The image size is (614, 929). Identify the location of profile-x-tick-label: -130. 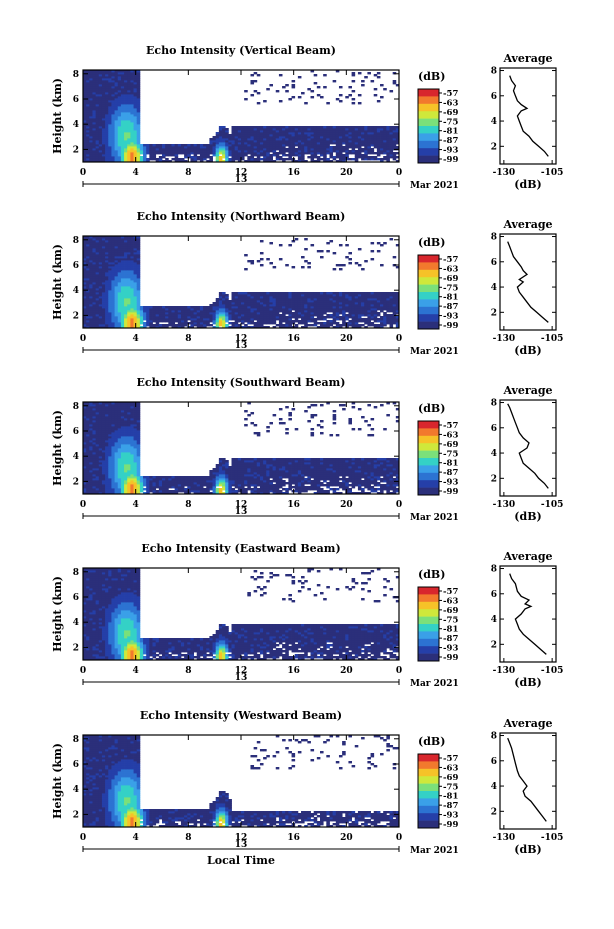
(504, 173).